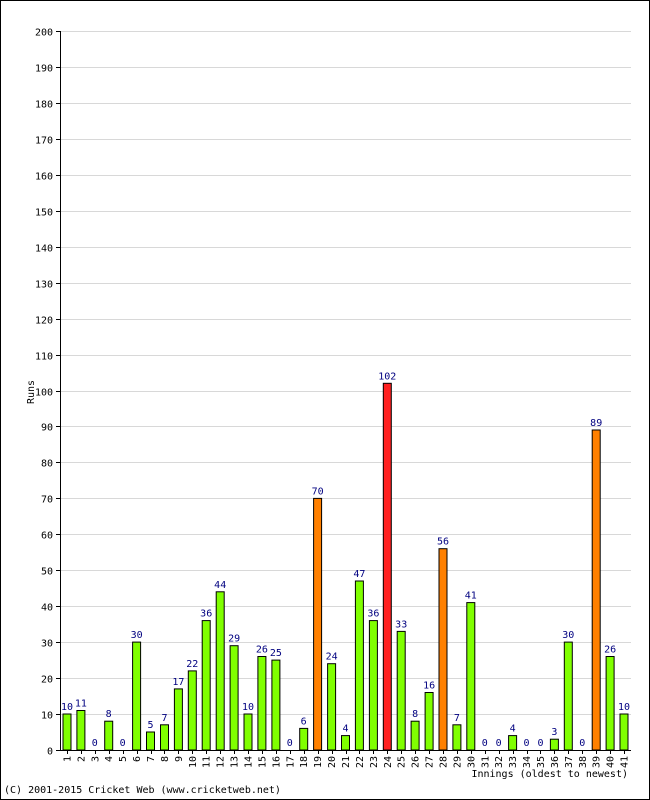 This screenshot has width=650, height=800. I want to click on value-label: 17, so click(178, 682).